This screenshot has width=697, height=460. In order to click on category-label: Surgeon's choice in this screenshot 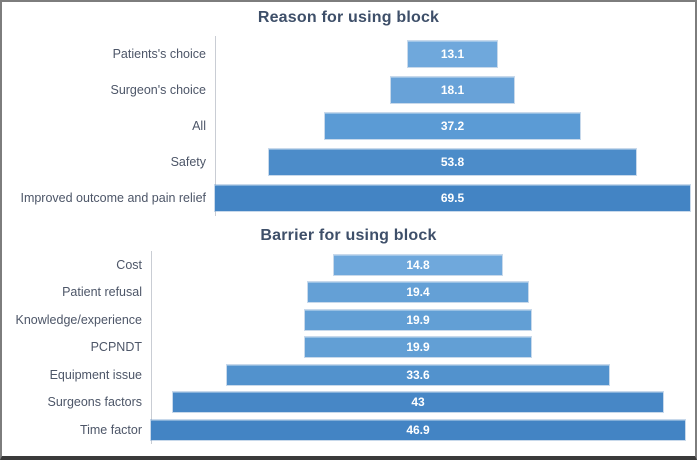, I will do `click(158, 90)`.